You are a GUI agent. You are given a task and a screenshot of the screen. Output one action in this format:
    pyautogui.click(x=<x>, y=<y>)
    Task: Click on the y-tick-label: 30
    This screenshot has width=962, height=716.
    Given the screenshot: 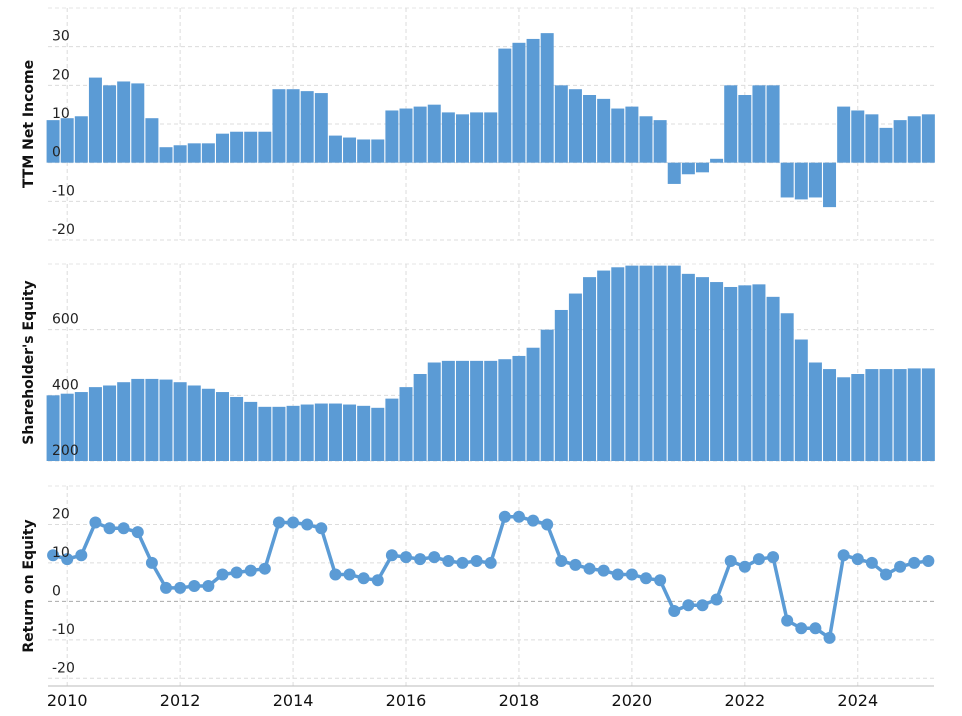 What is the action you would take?
    pyautogui.click(x=61, y=37)
    